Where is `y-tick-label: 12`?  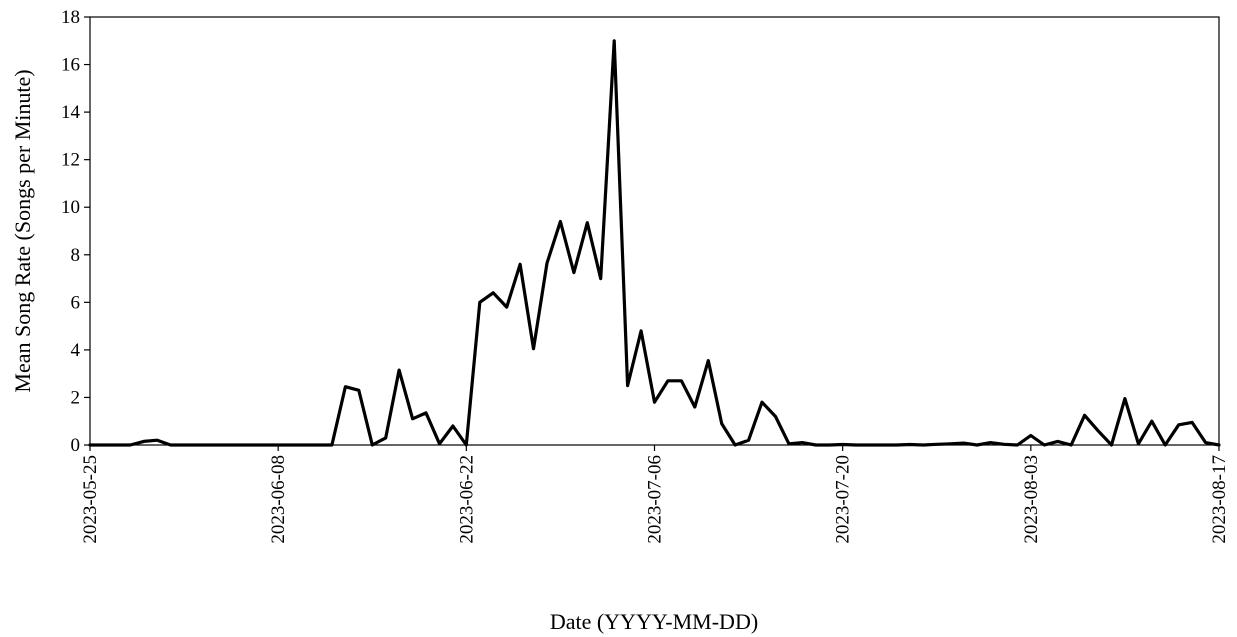
y-tick-label: 12 is located at coordinates (70, 160).